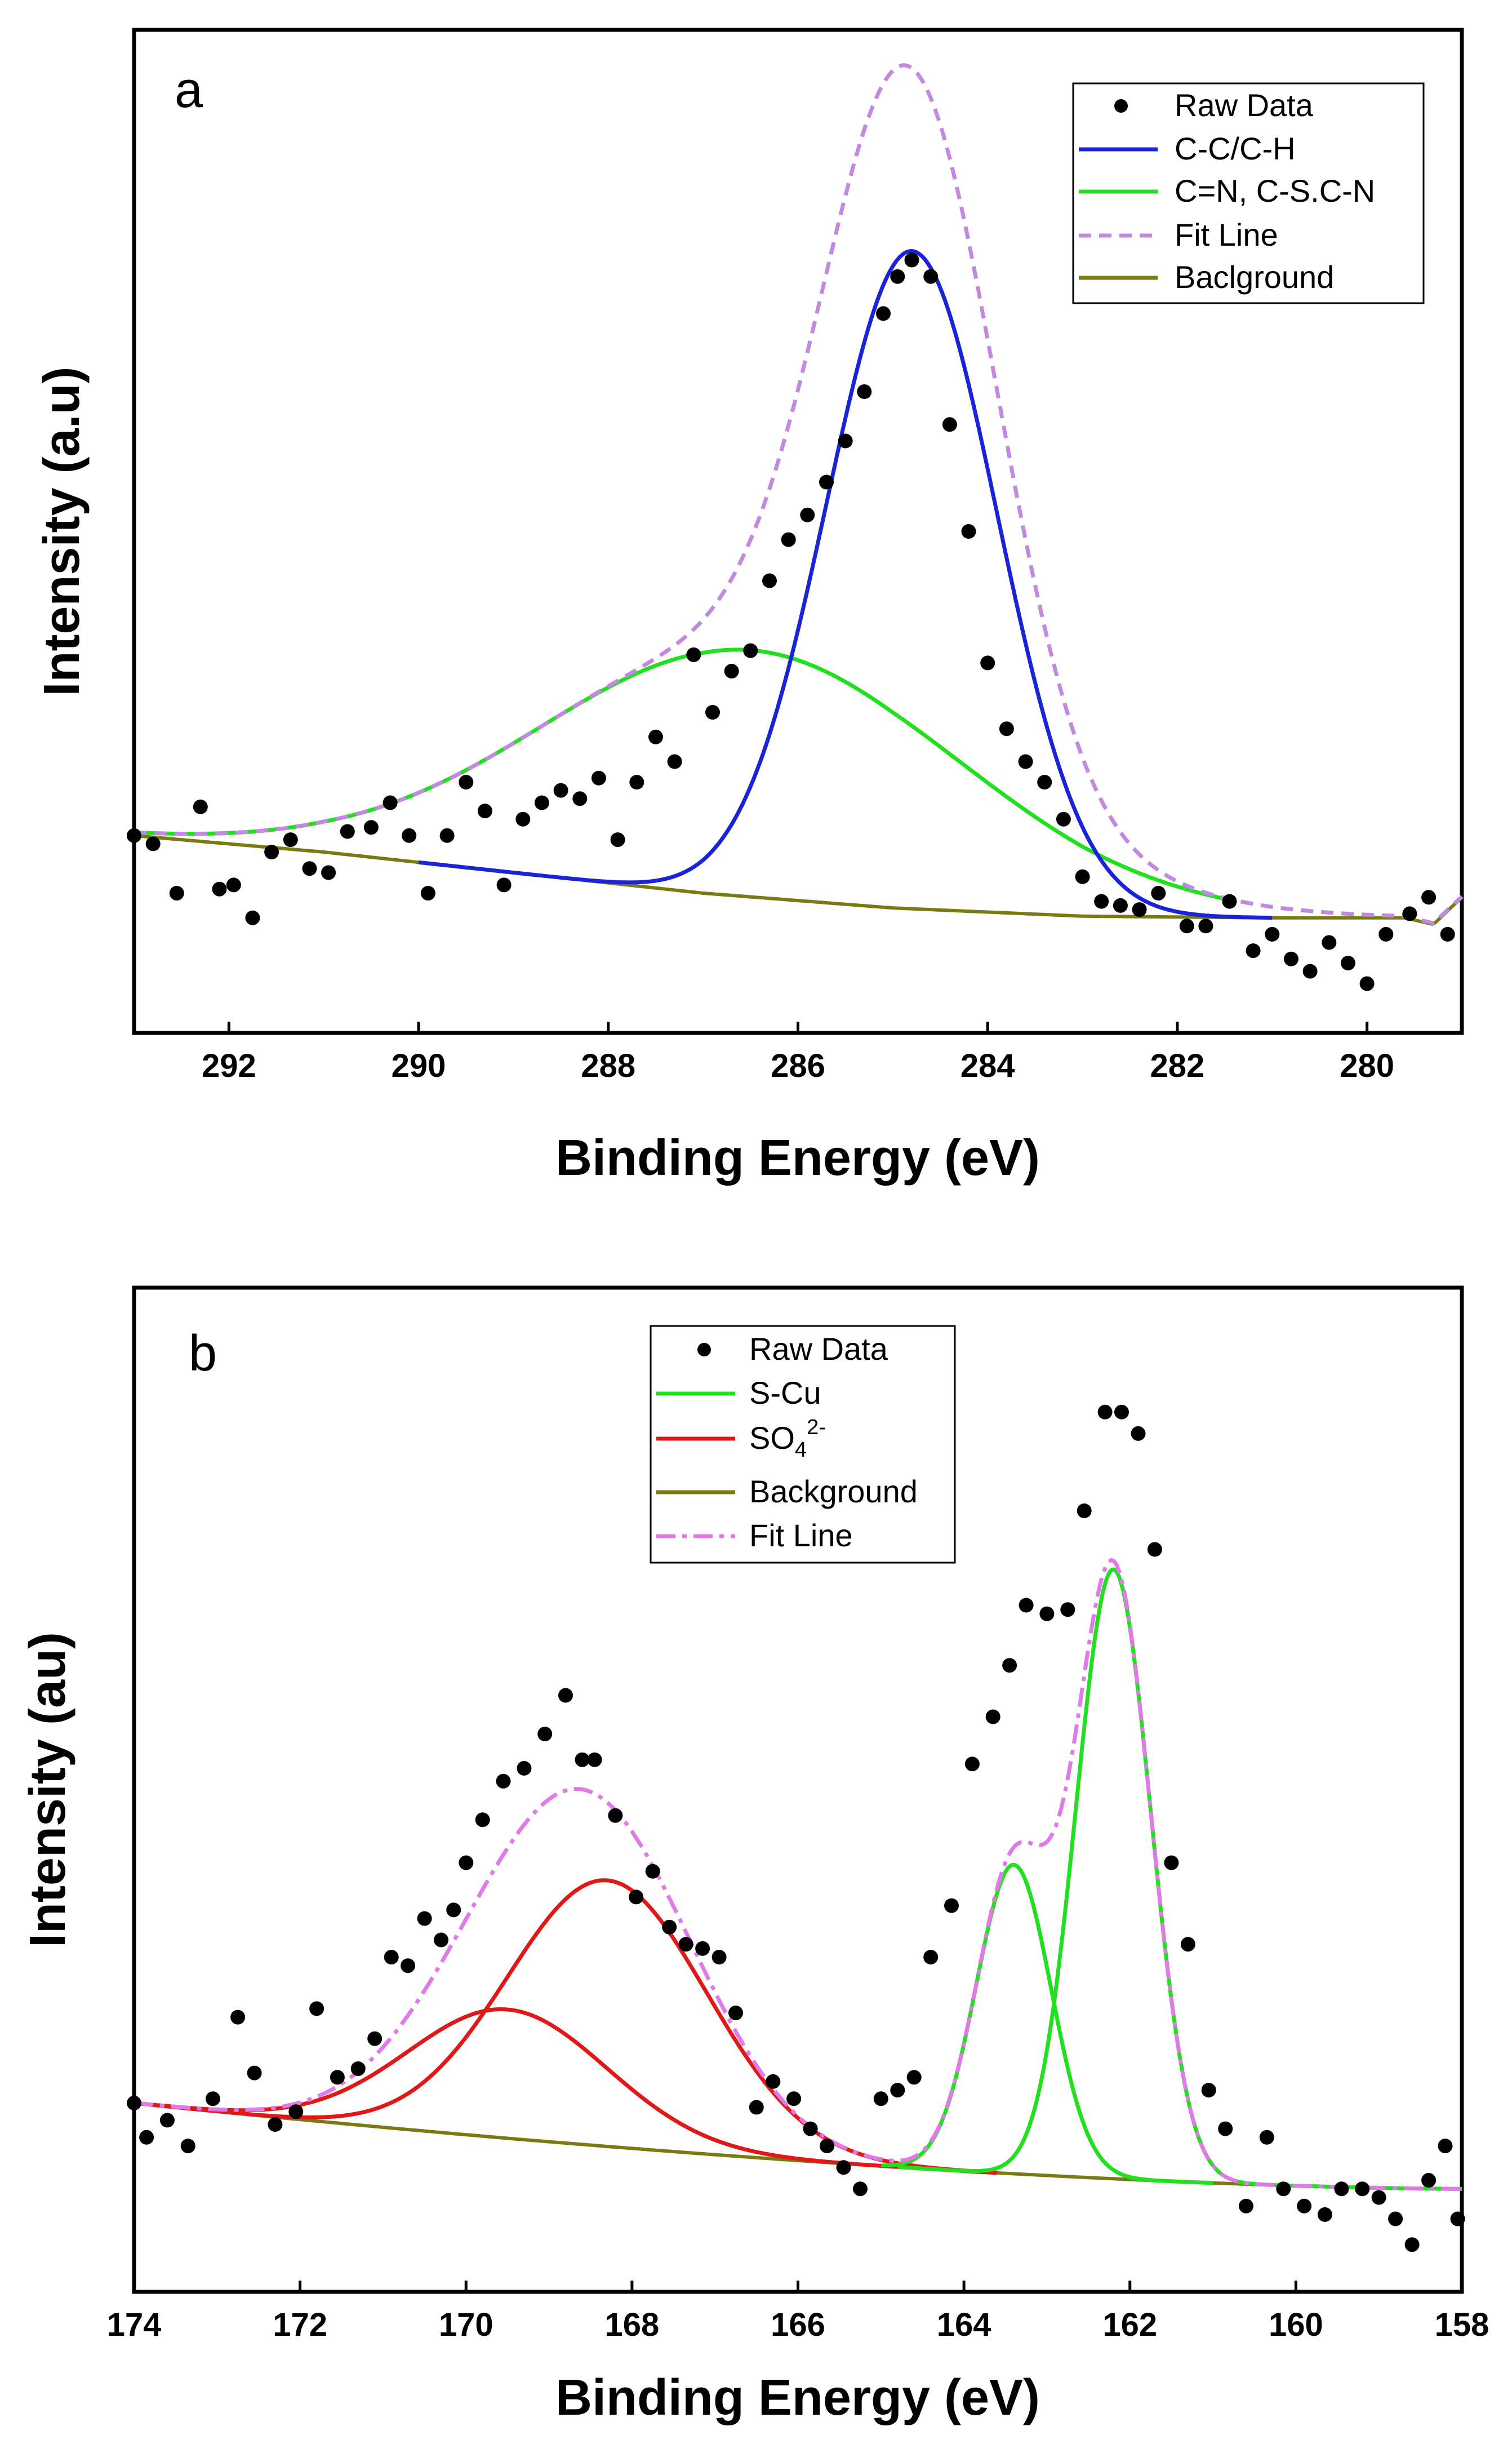 The height and width of the screenshot is (2444, 1512). What do you see at coordinates (466, 2325) in the screenshot?
I see `x-tick-label: 170` at bounding box center [466, 2325].